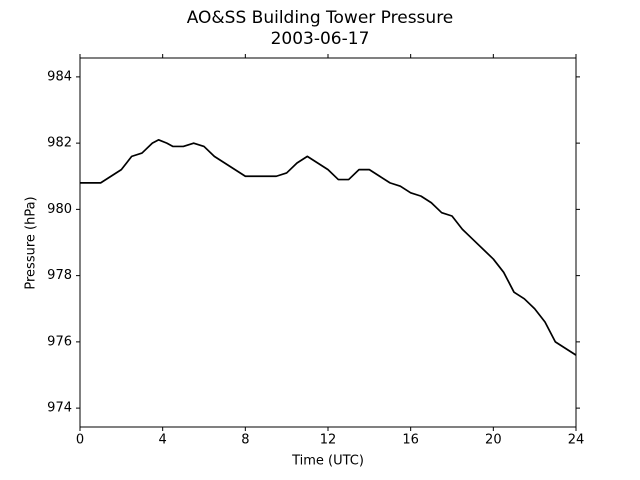  I want to click on x-tick-label: 20, so click(493, 440).